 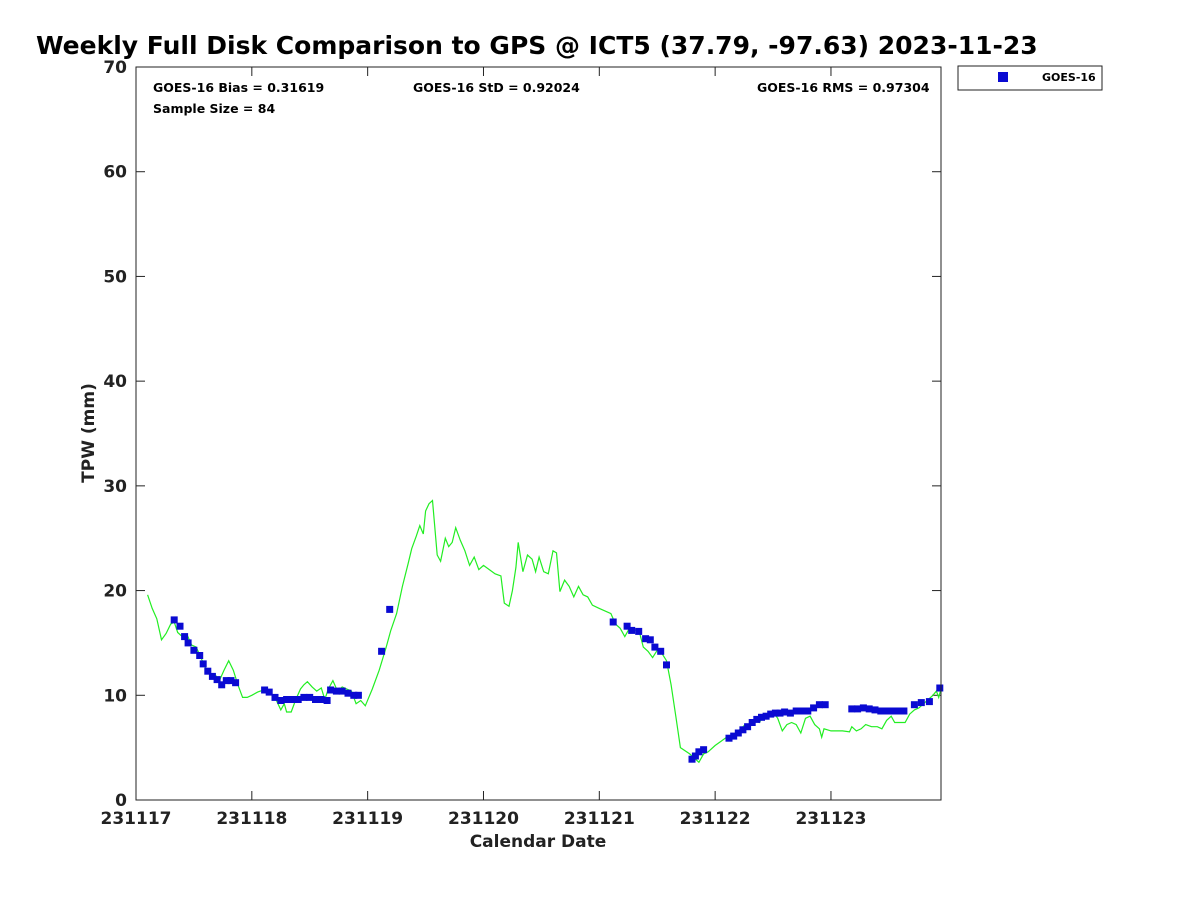 I want to click on x-tick-label: 231117, so click(x=136, y=819).